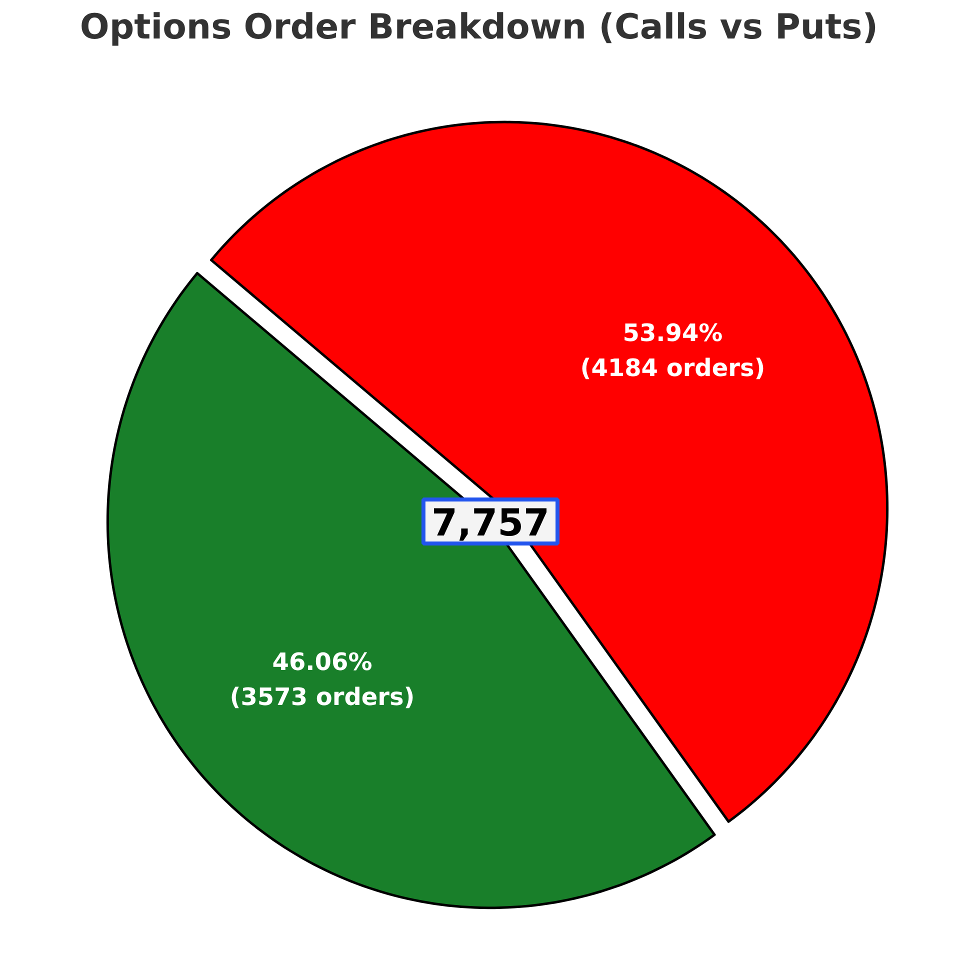  I want to click on chart-title: Options Order Breakdown (Calls vs Puts), so click(479, 28).